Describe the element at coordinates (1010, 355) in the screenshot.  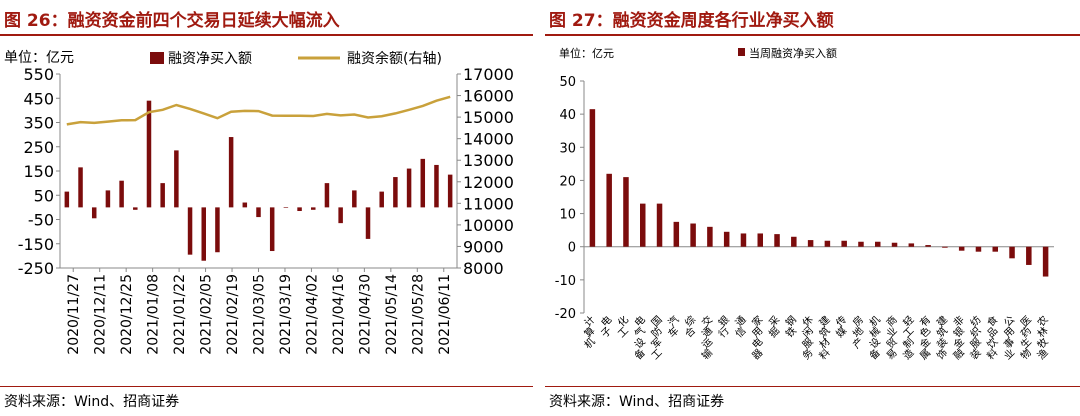
I see `category-char: 业` at that location.